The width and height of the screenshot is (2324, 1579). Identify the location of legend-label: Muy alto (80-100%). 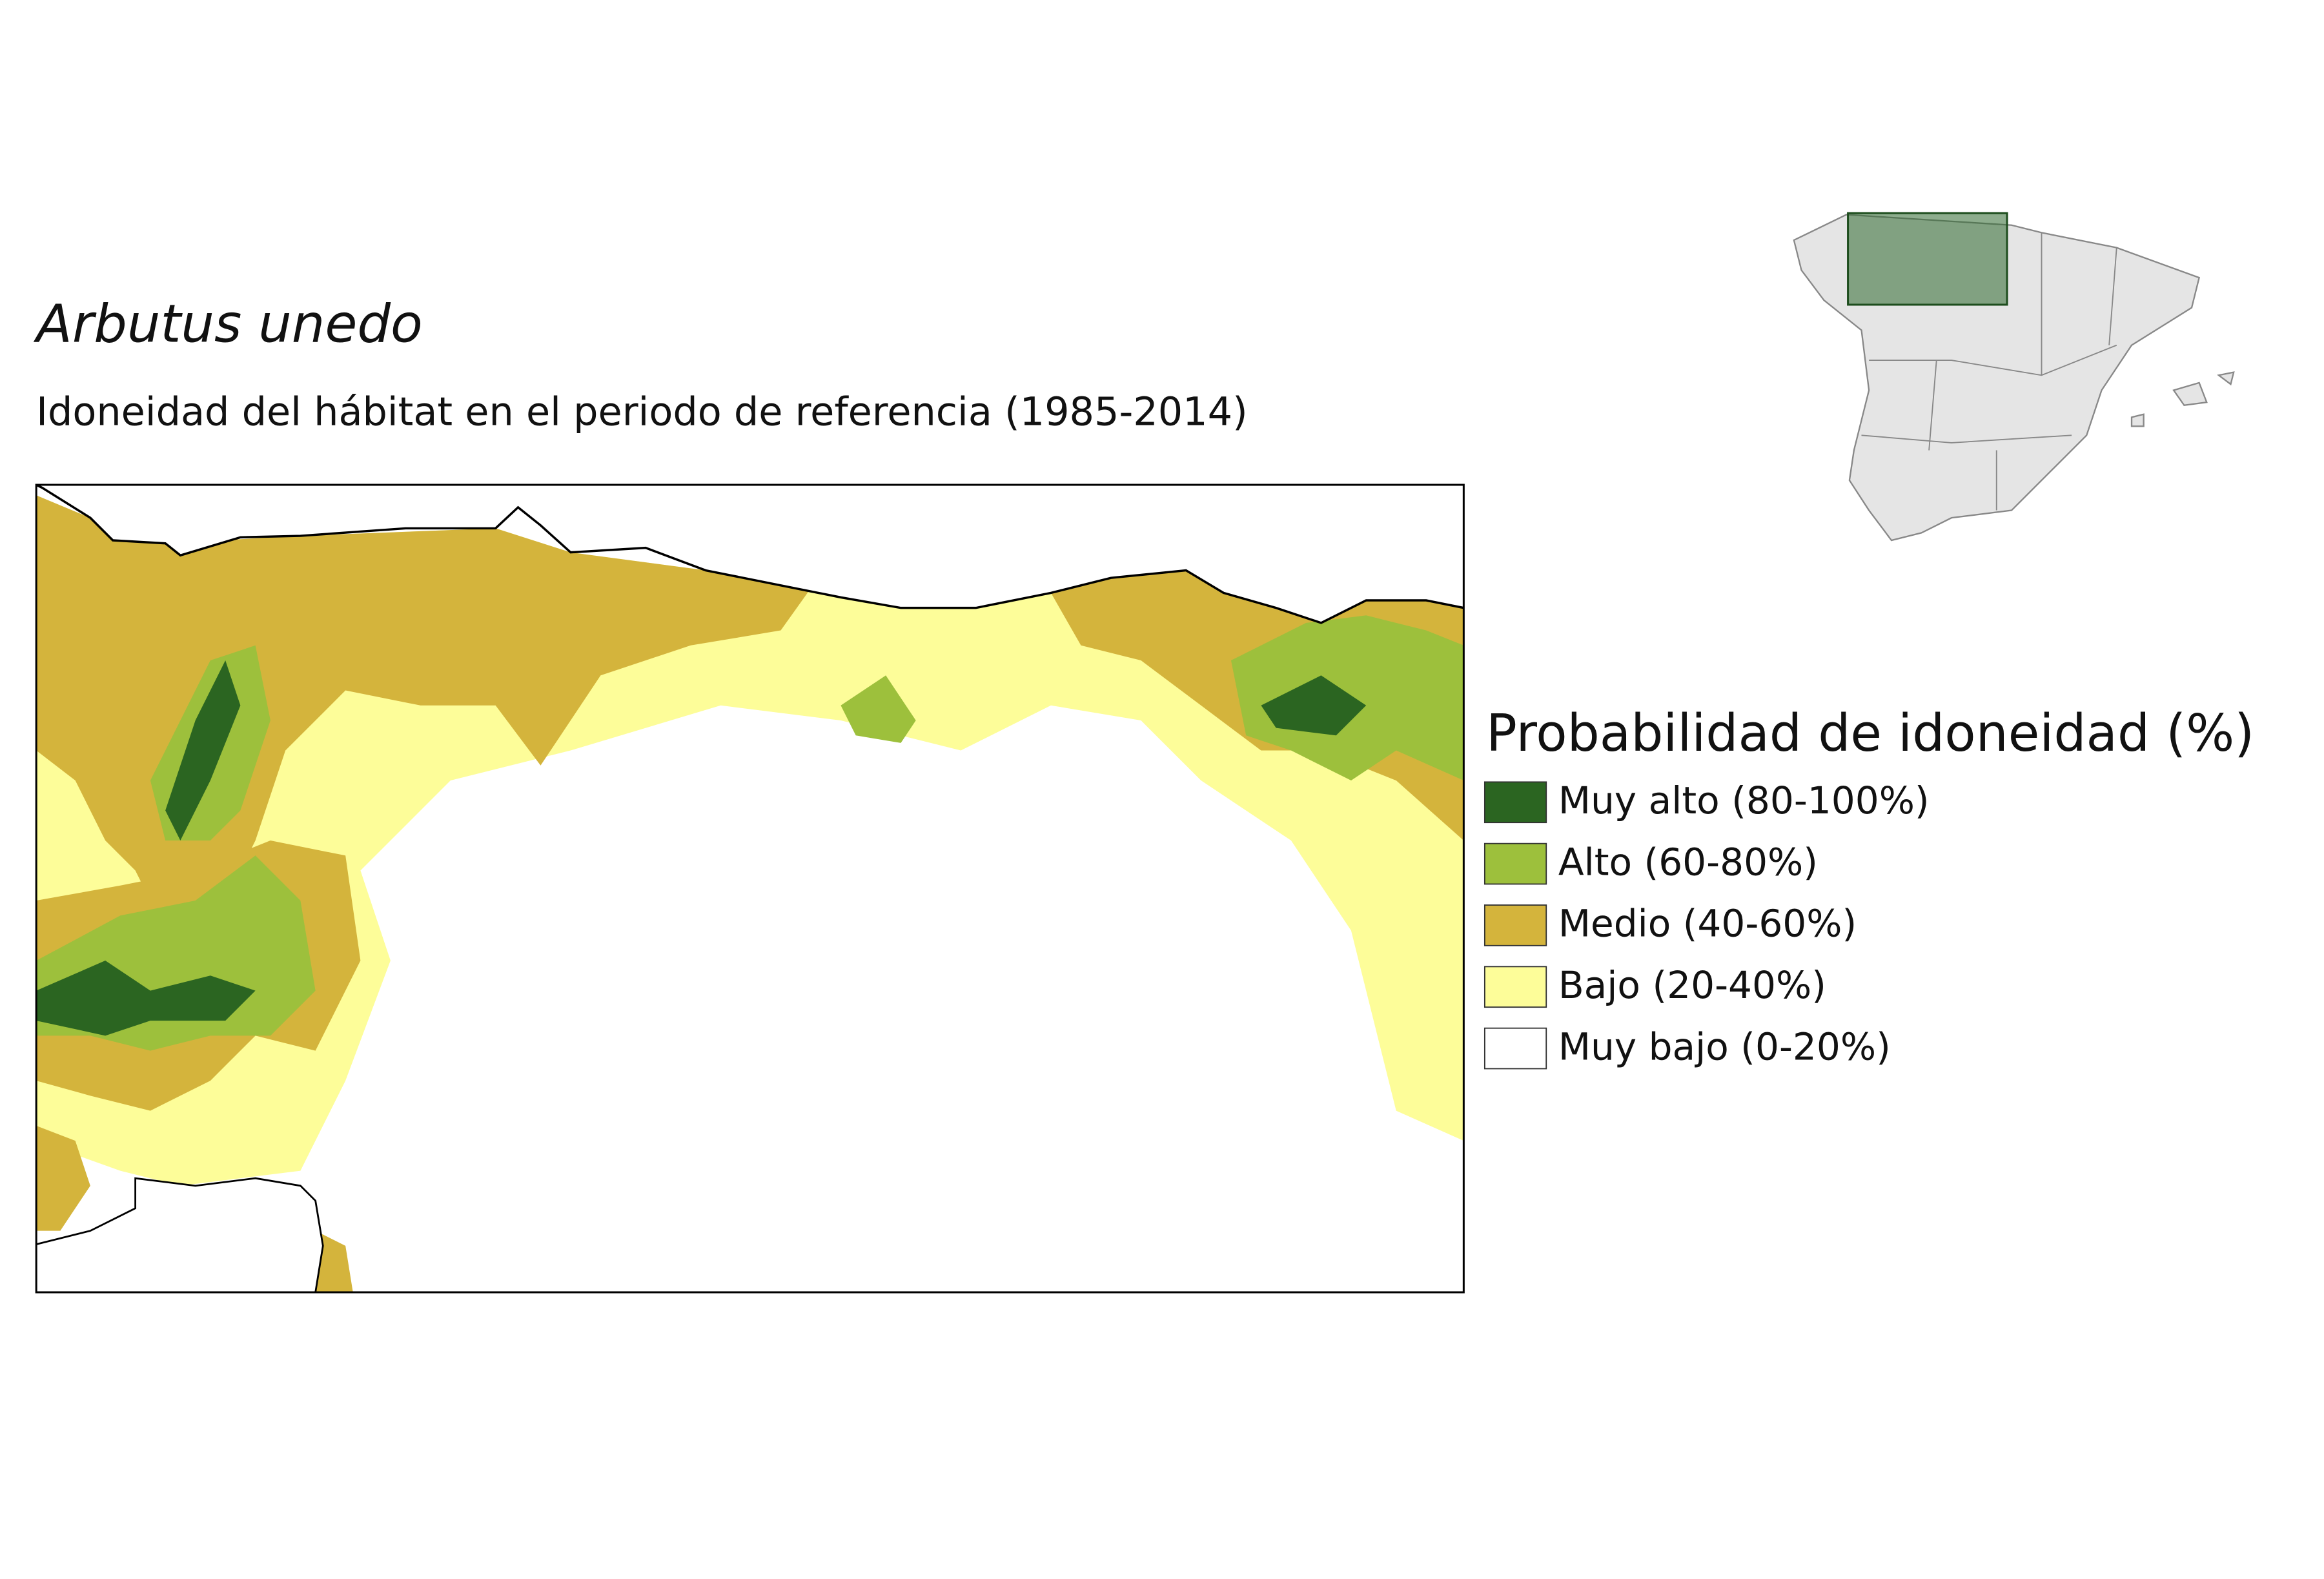
(1744, 800).